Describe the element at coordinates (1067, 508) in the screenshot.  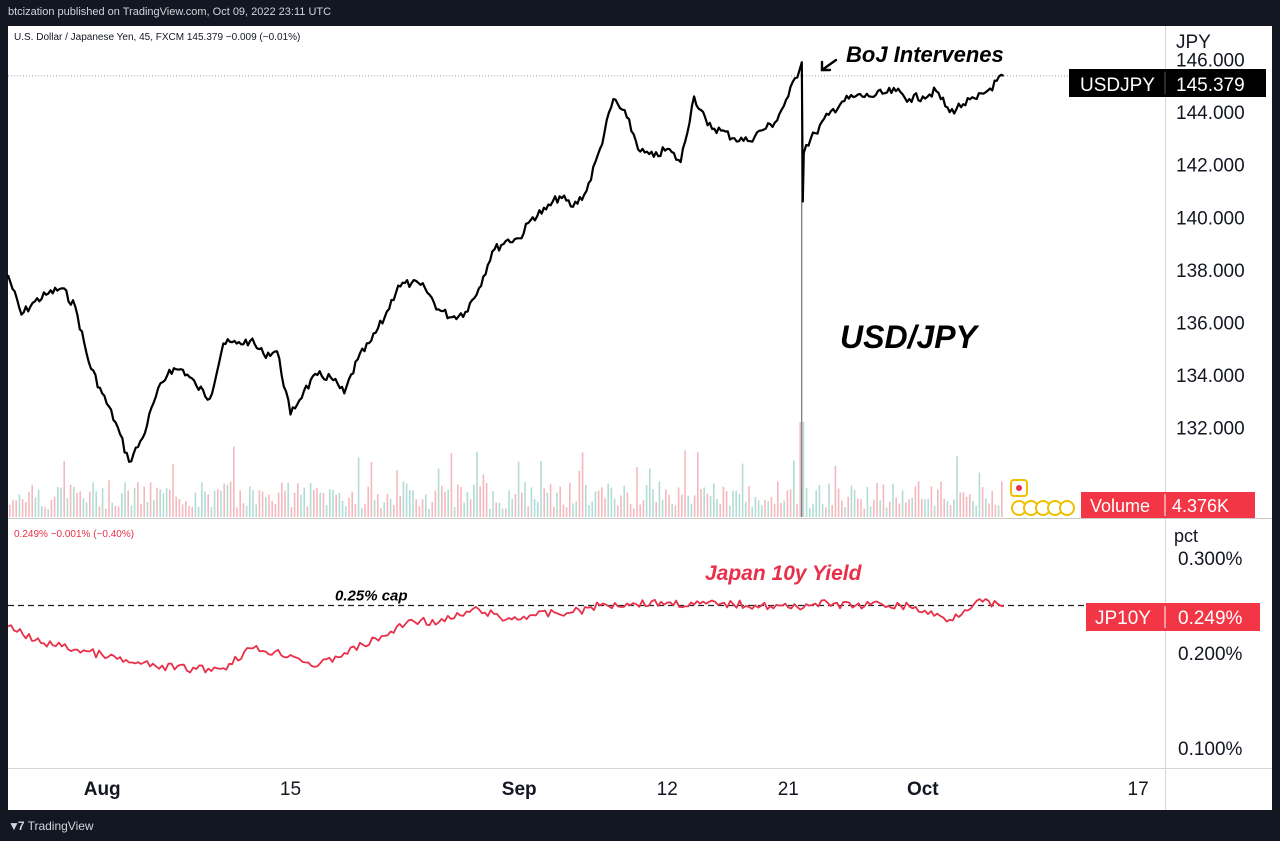
I see `event-marker-icon` at that location.